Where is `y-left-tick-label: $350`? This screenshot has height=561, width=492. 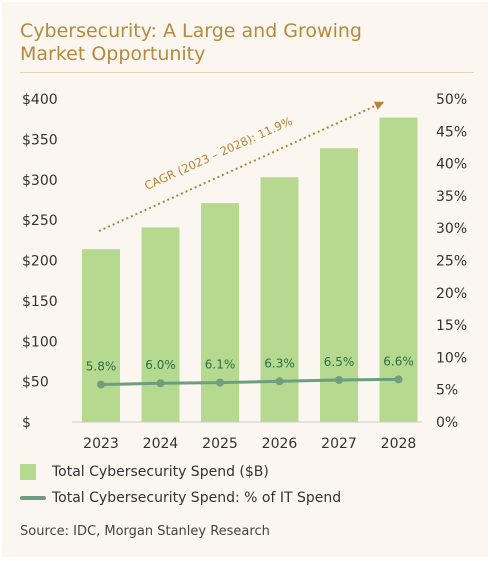
y-left-tick-label: $350 is located at coordinates (40, 140).